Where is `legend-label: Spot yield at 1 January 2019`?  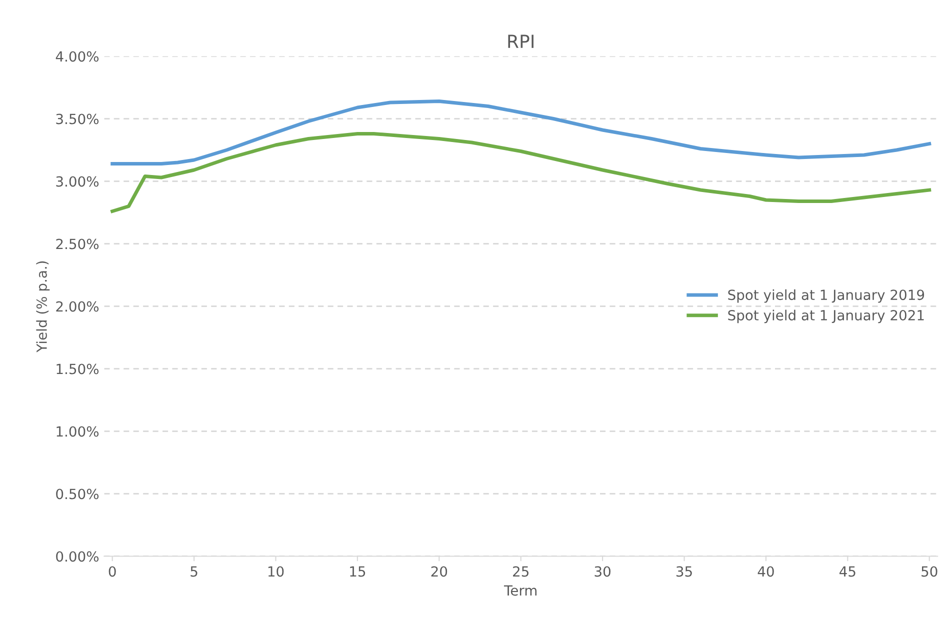
legend-label: Spot yield at 1 January 2019 is located at coordinates (826, 296).